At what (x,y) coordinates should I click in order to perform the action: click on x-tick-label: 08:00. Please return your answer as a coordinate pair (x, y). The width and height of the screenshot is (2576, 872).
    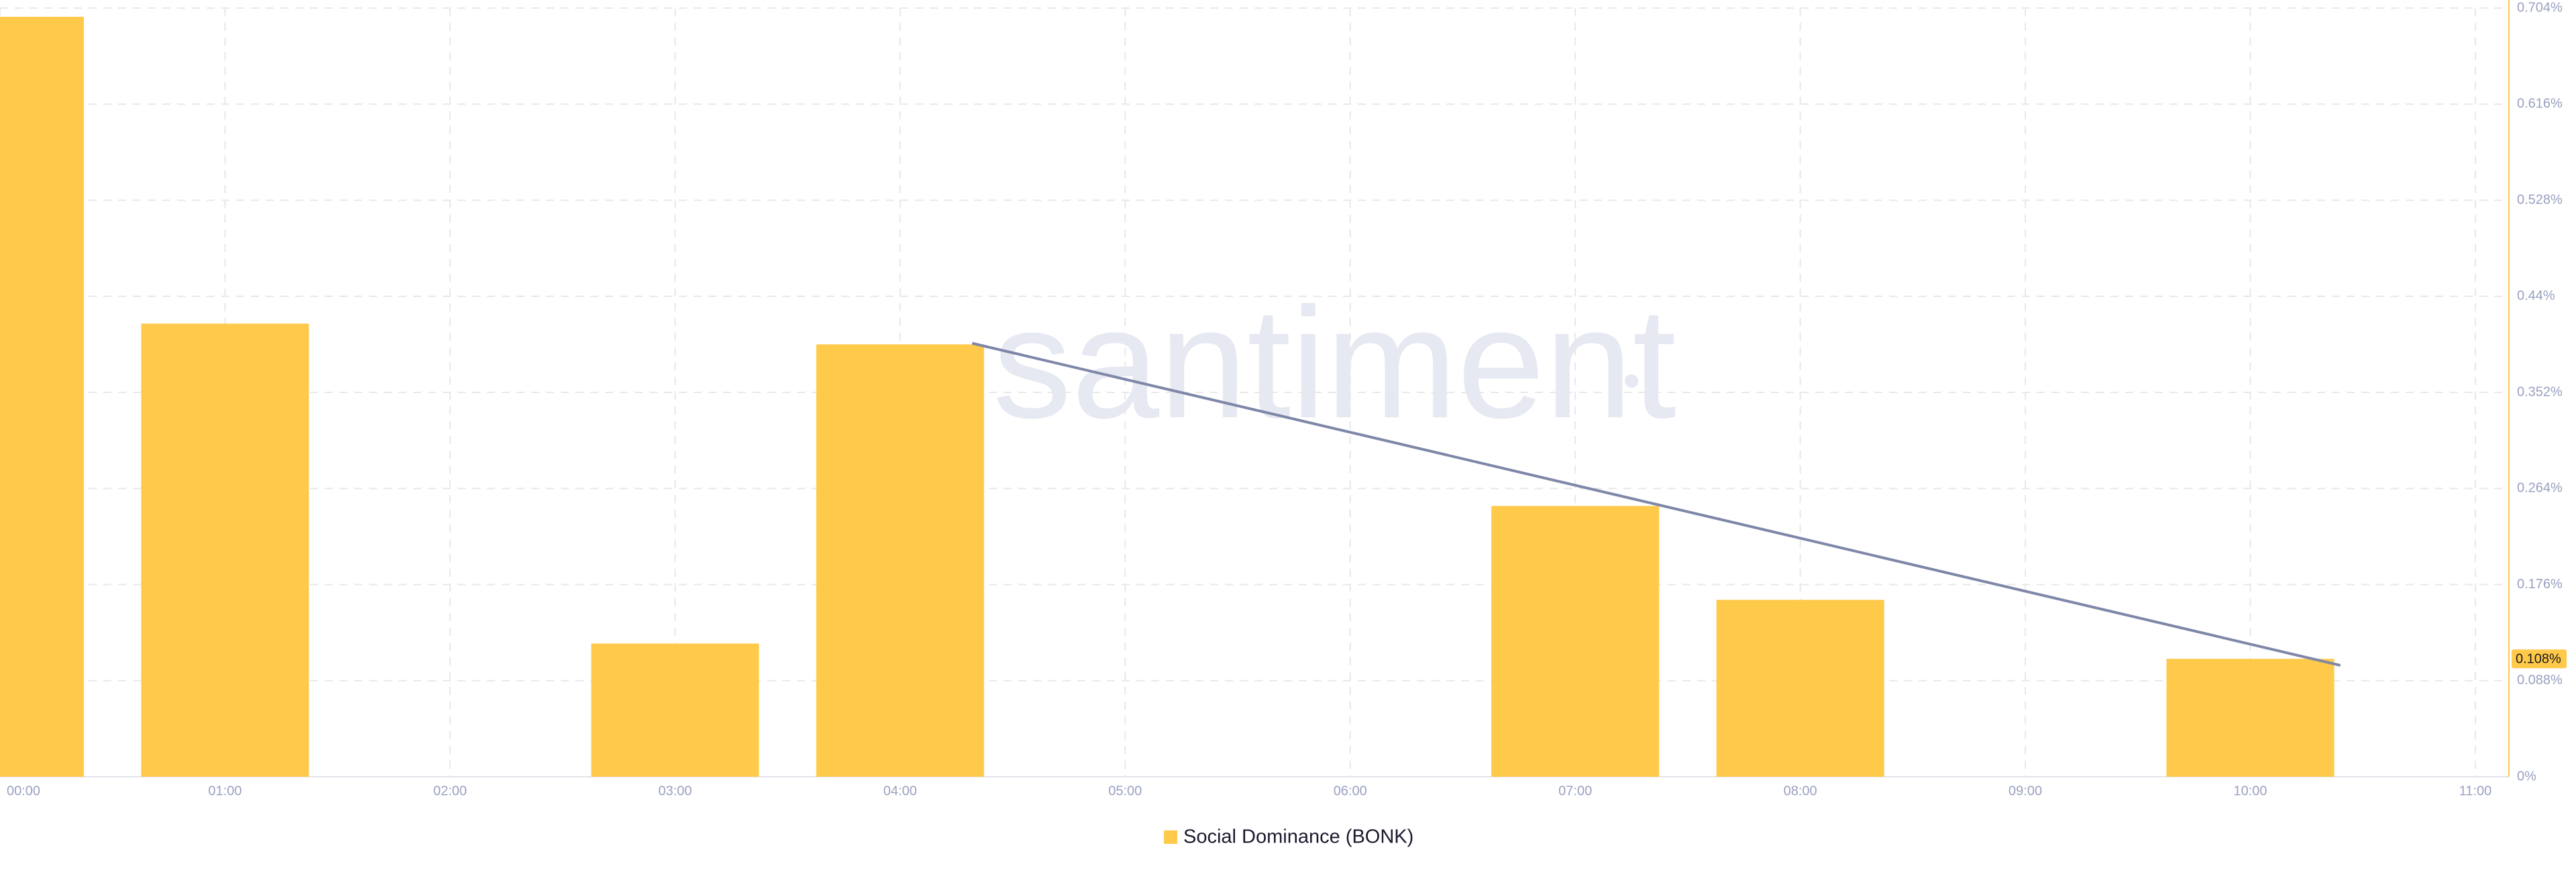
    Looking at the image, I should click on (1800, 790).